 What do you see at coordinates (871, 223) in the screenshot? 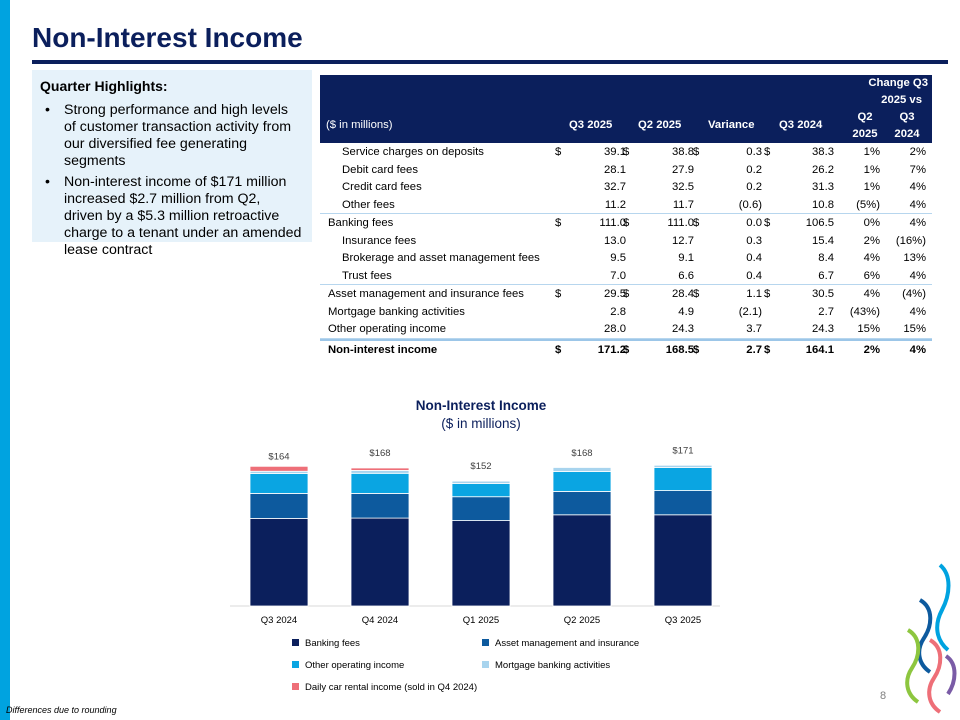
I see `cell-c1: 0%` at bounding box center [871, 223].